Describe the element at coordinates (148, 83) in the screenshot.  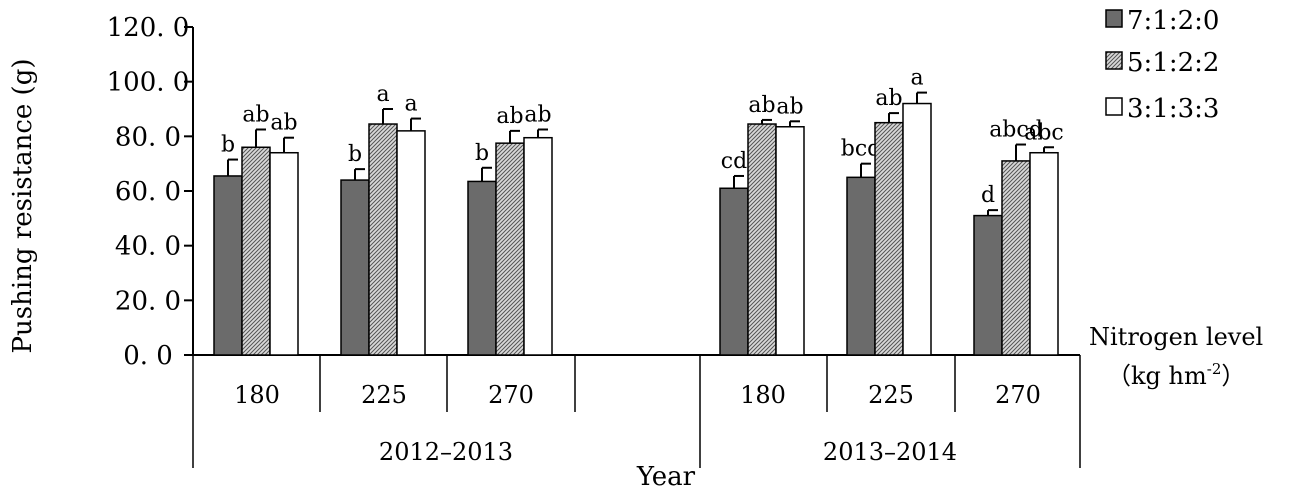
I see `y-tick-label: 100. 0` at that location.